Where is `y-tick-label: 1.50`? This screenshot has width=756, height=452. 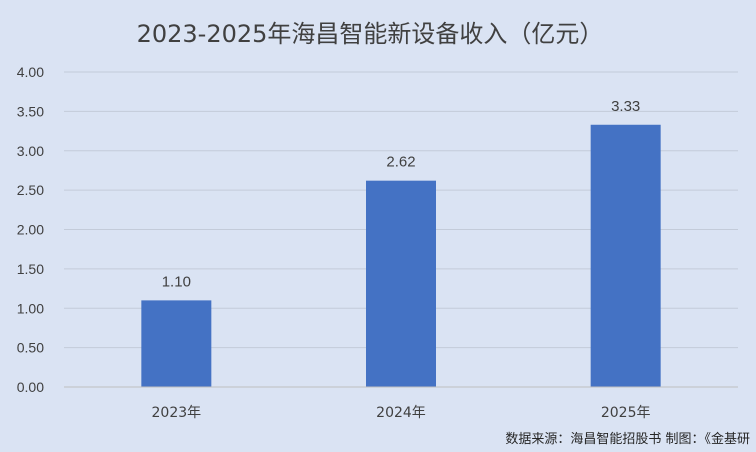
y-tick-label: 1.50 is located at coordinates (30, 269).